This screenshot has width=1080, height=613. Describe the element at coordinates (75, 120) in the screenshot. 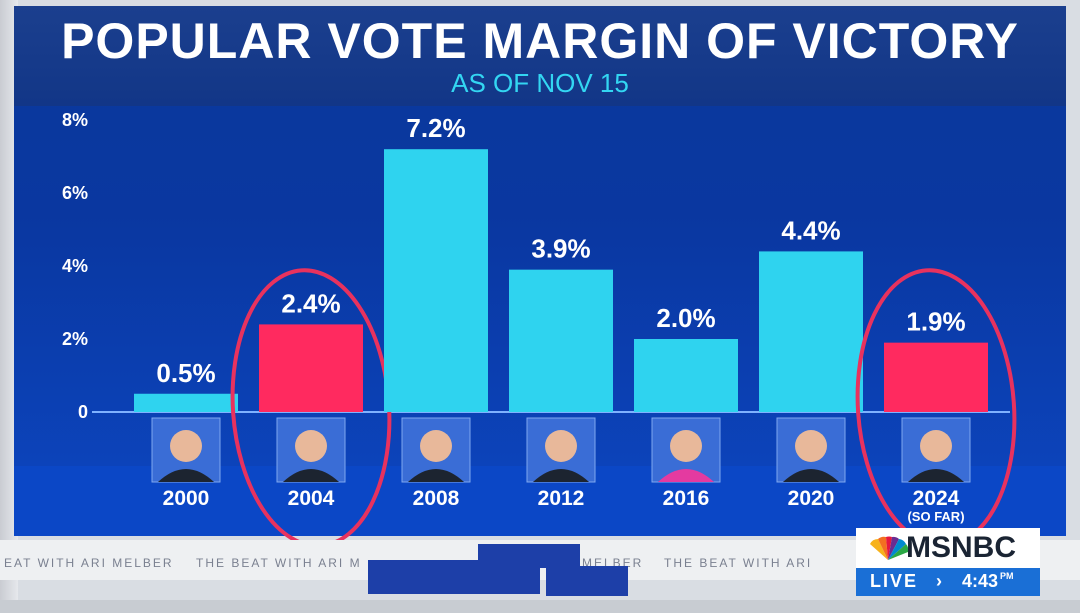

I see `y-tick-label: 8%` at that location.